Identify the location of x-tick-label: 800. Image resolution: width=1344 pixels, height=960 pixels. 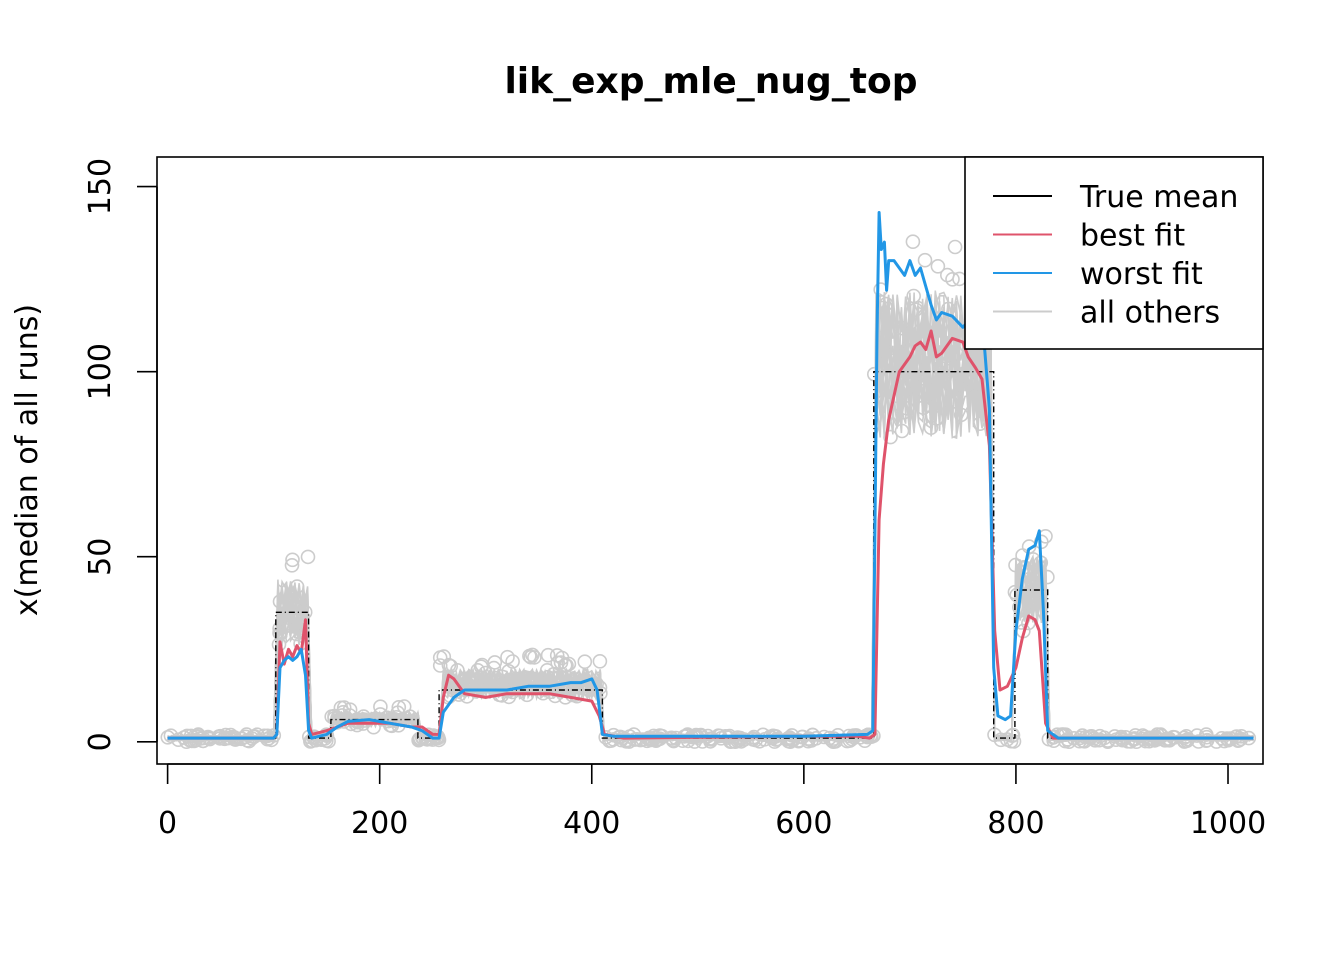
(1015, 823).